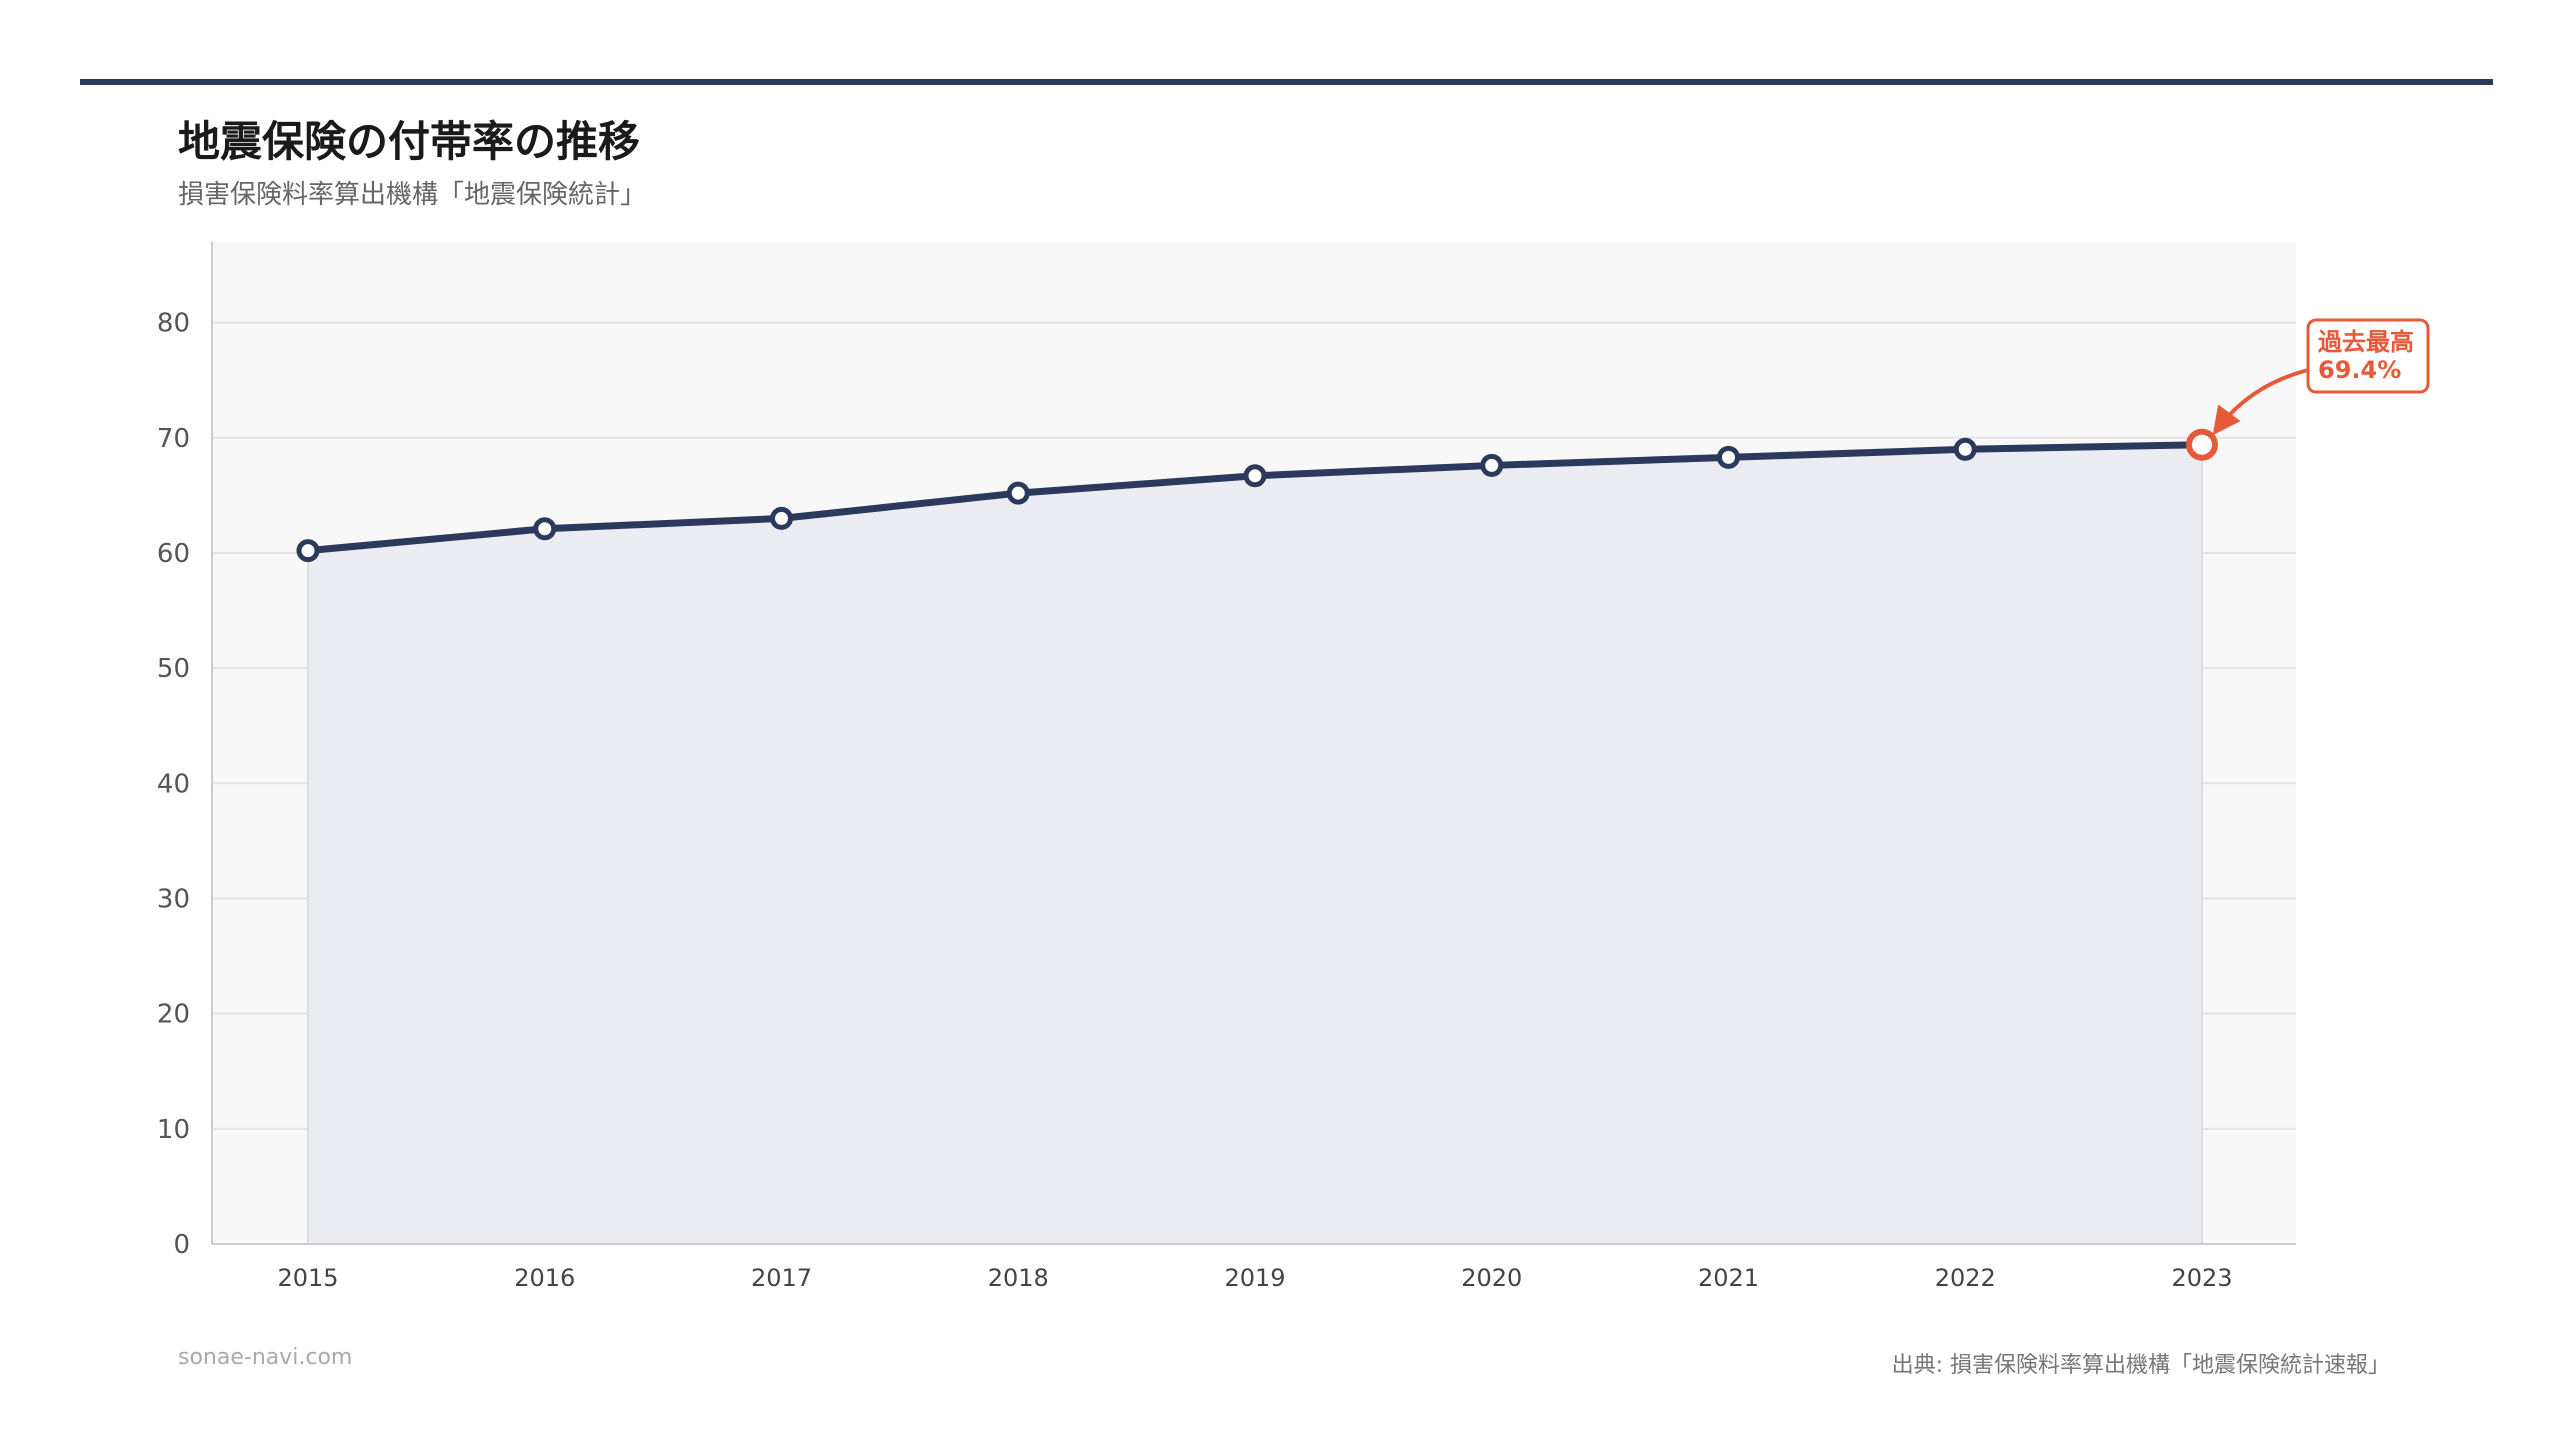  I want to click on y-tick-labels: 0 10 20 30 40 50 60 70 80, so click(173, 784).